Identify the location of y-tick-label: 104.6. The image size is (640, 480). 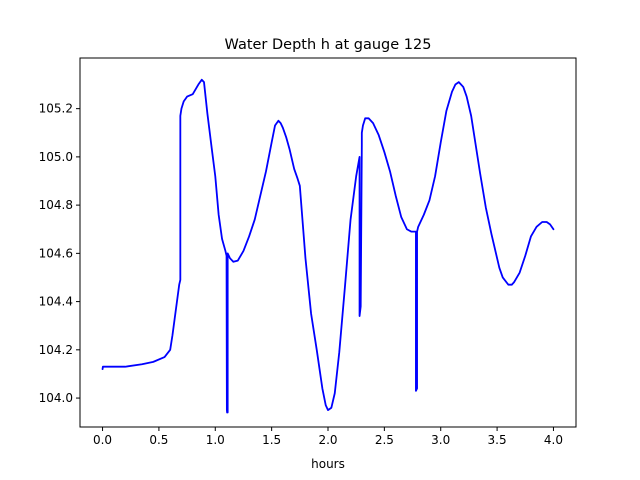
(56, 253).